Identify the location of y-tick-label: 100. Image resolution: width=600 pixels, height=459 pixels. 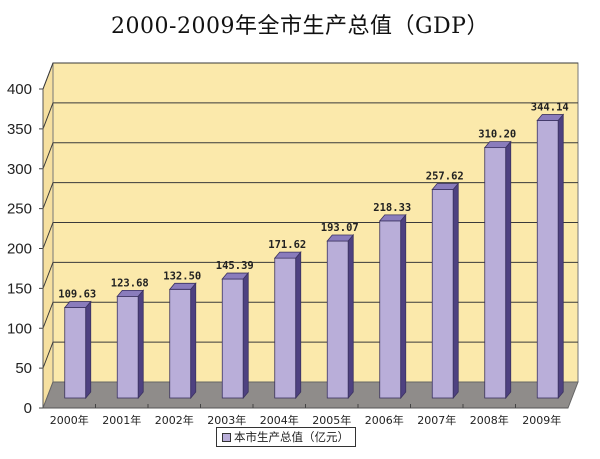
(19, 328).